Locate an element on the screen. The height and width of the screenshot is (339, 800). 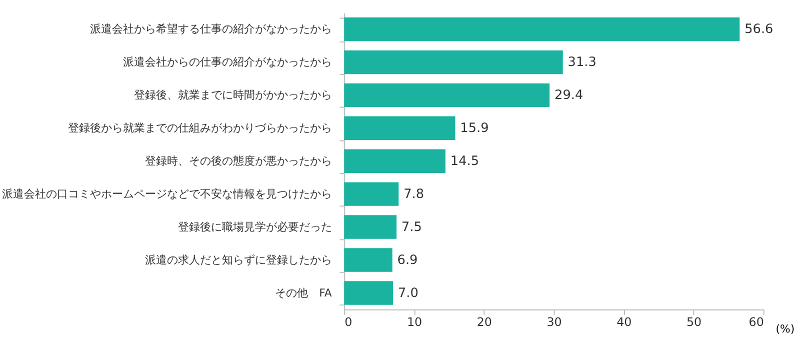
x-tick-label: 40 is located at coordinates (624, 321).